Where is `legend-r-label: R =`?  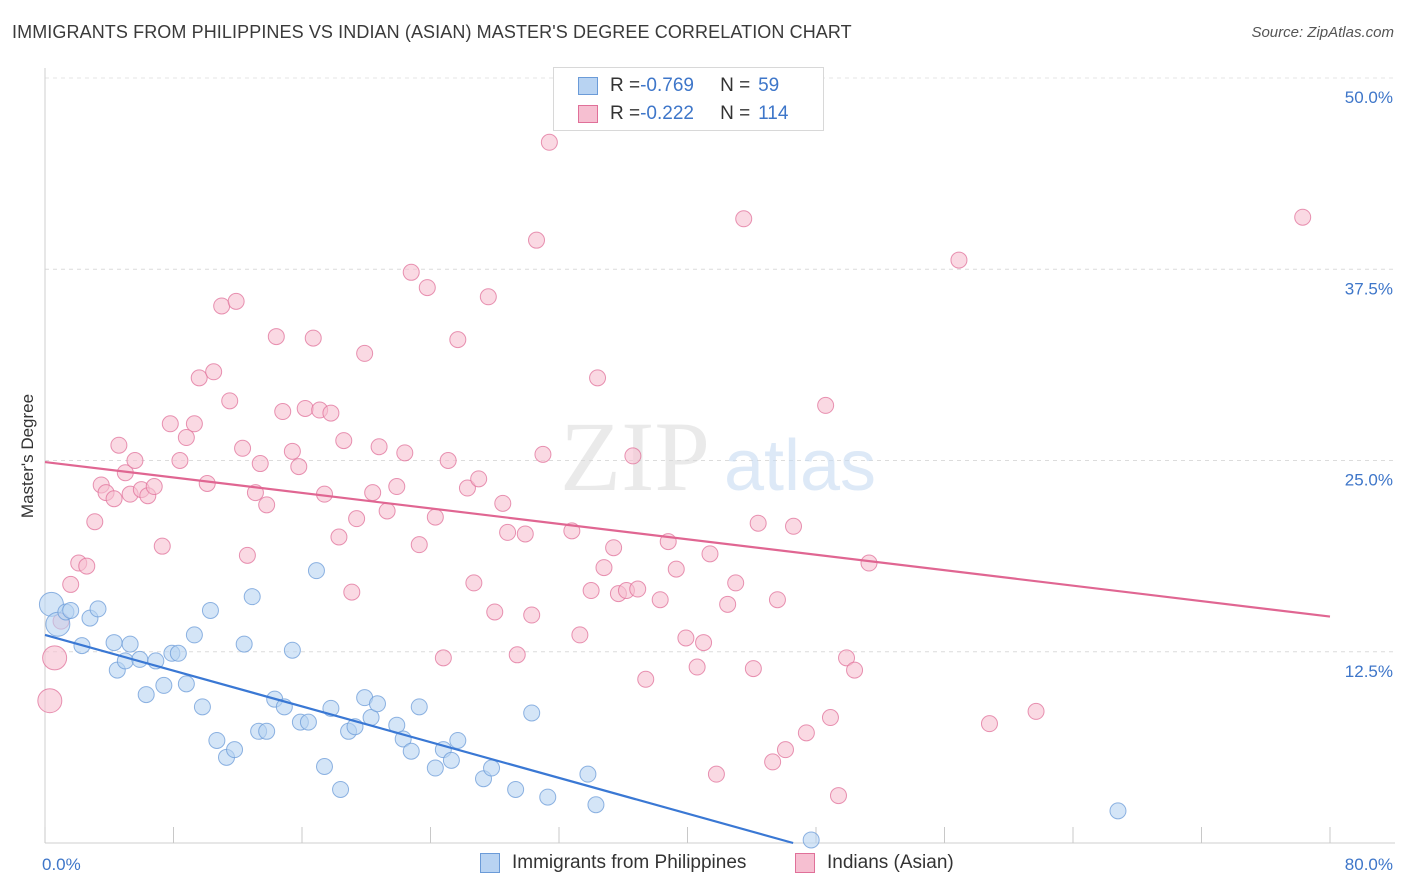 legend-r-label: R = is located at coordinates (625, 113).